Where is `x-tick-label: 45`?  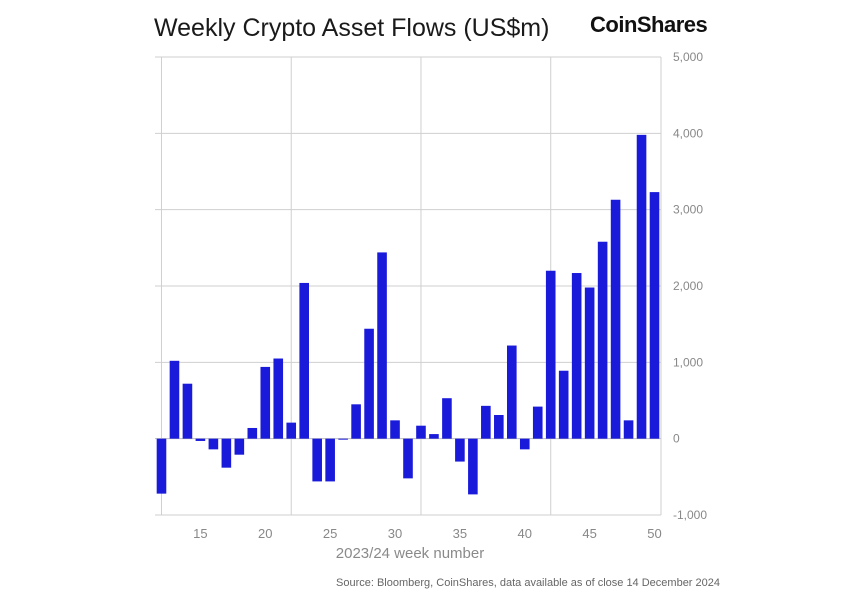 x-tick-label: 45 is located at coordinates (589, 533).